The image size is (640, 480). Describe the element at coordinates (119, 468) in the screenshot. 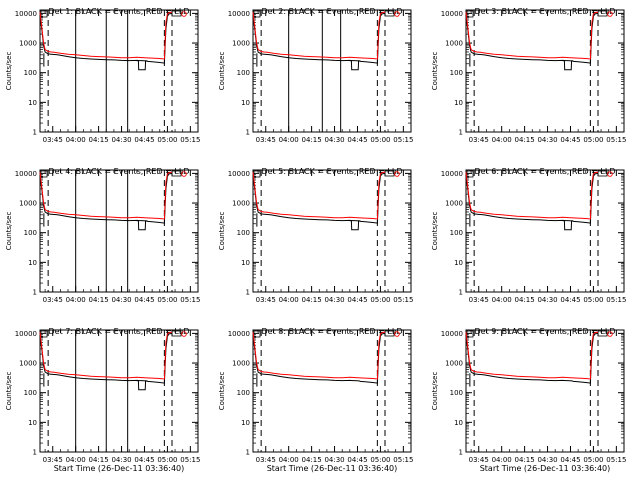

I see `x-axis-label: Start Time (26-Dec-11 03:36:40)` at that location.